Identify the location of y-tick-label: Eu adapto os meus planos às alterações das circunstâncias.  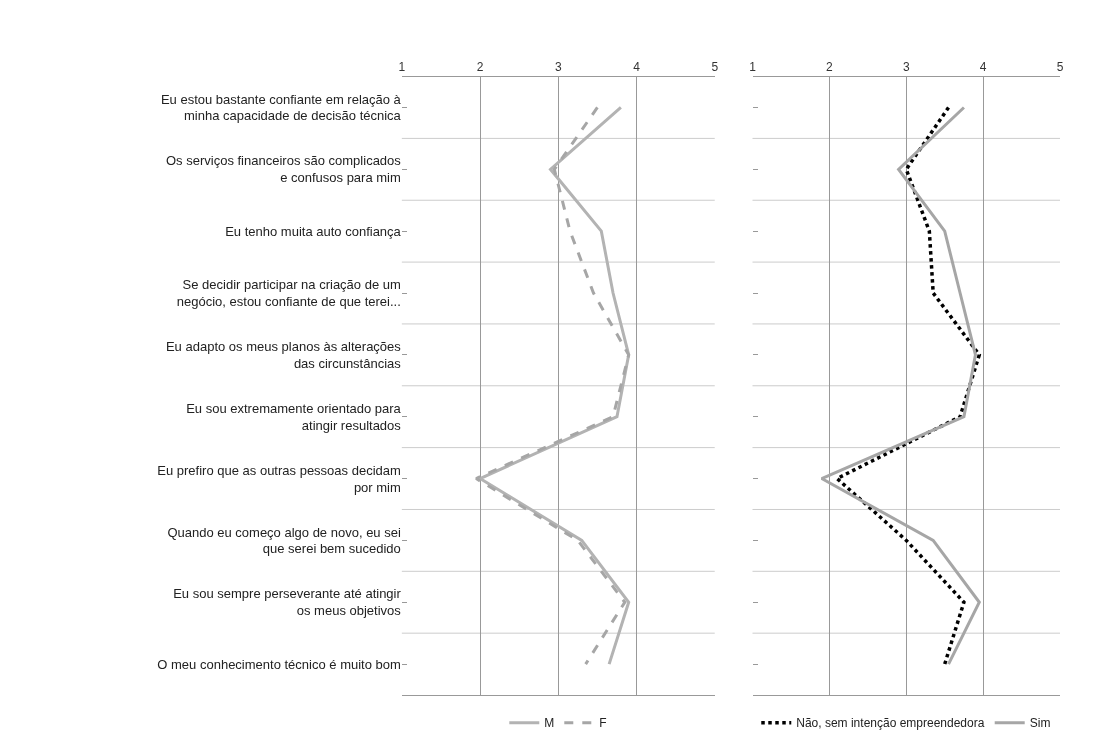
(283, 354).